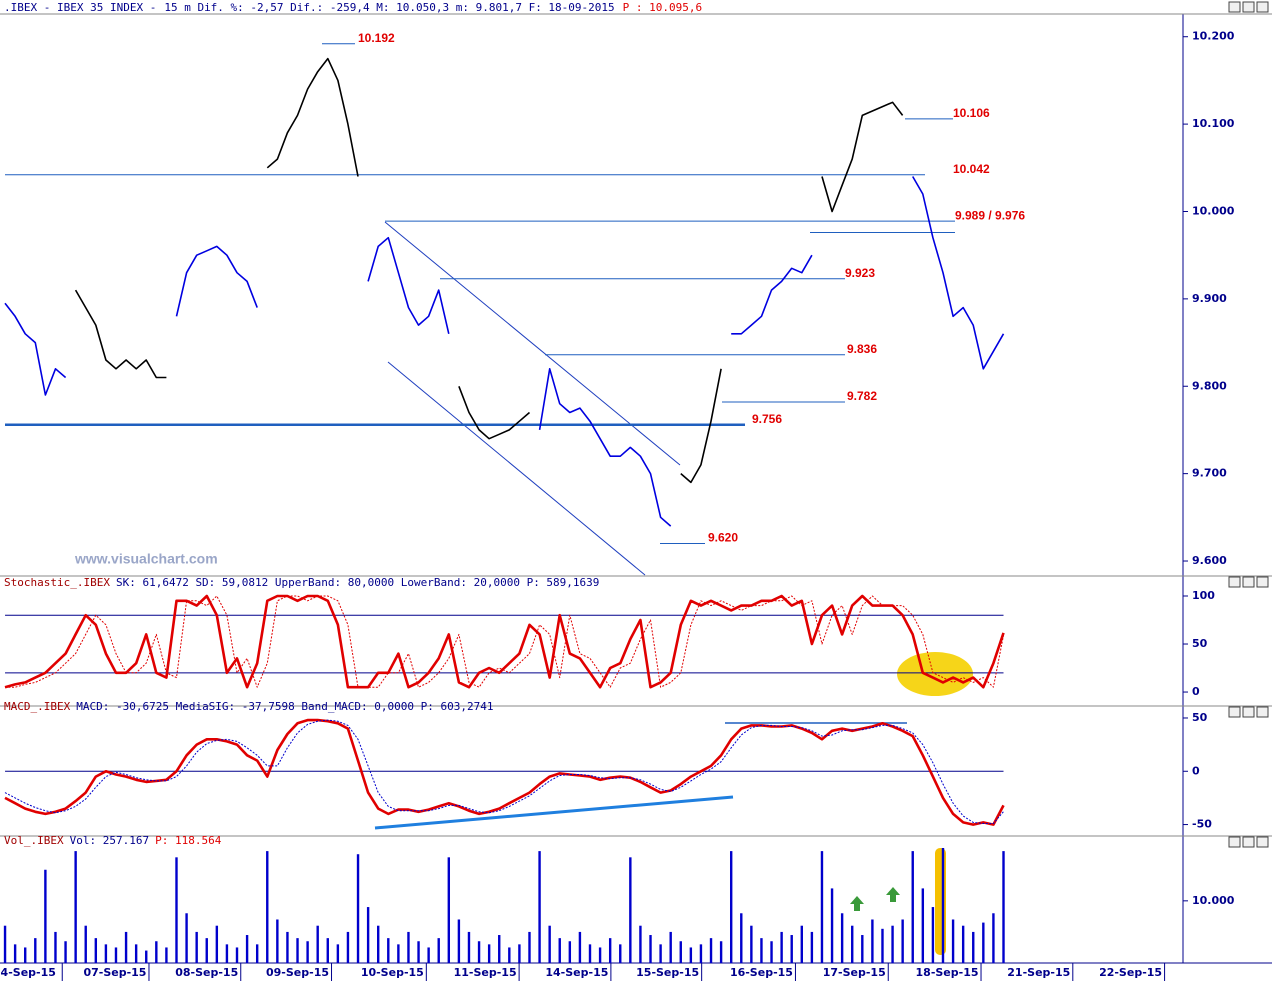  I want to click on level-label: 10.042, so click(971, 169).